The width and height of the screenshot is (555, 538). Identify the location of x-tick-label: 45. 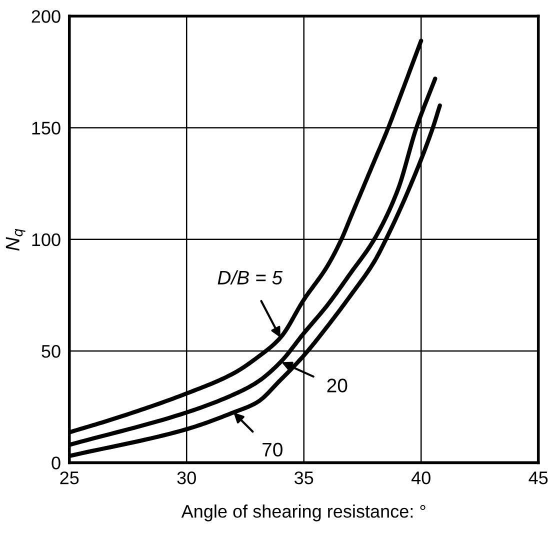
(538, 478).